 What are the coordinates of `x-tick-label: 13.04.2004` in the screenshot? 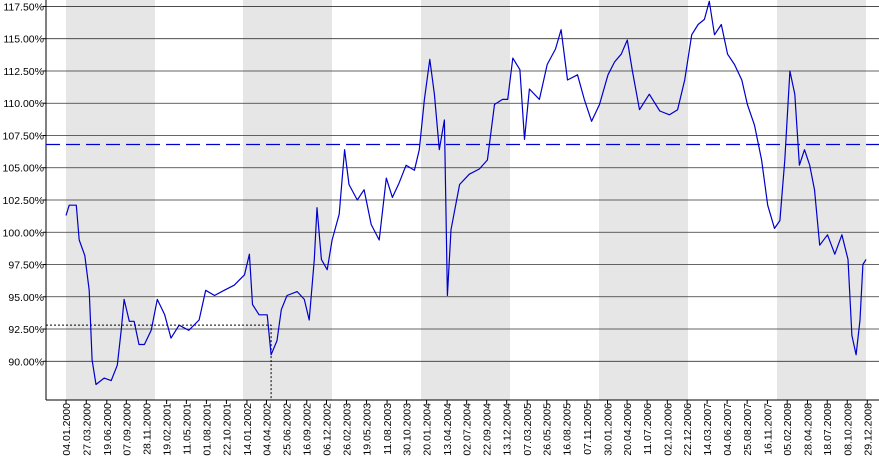 It's located at (448, 429).